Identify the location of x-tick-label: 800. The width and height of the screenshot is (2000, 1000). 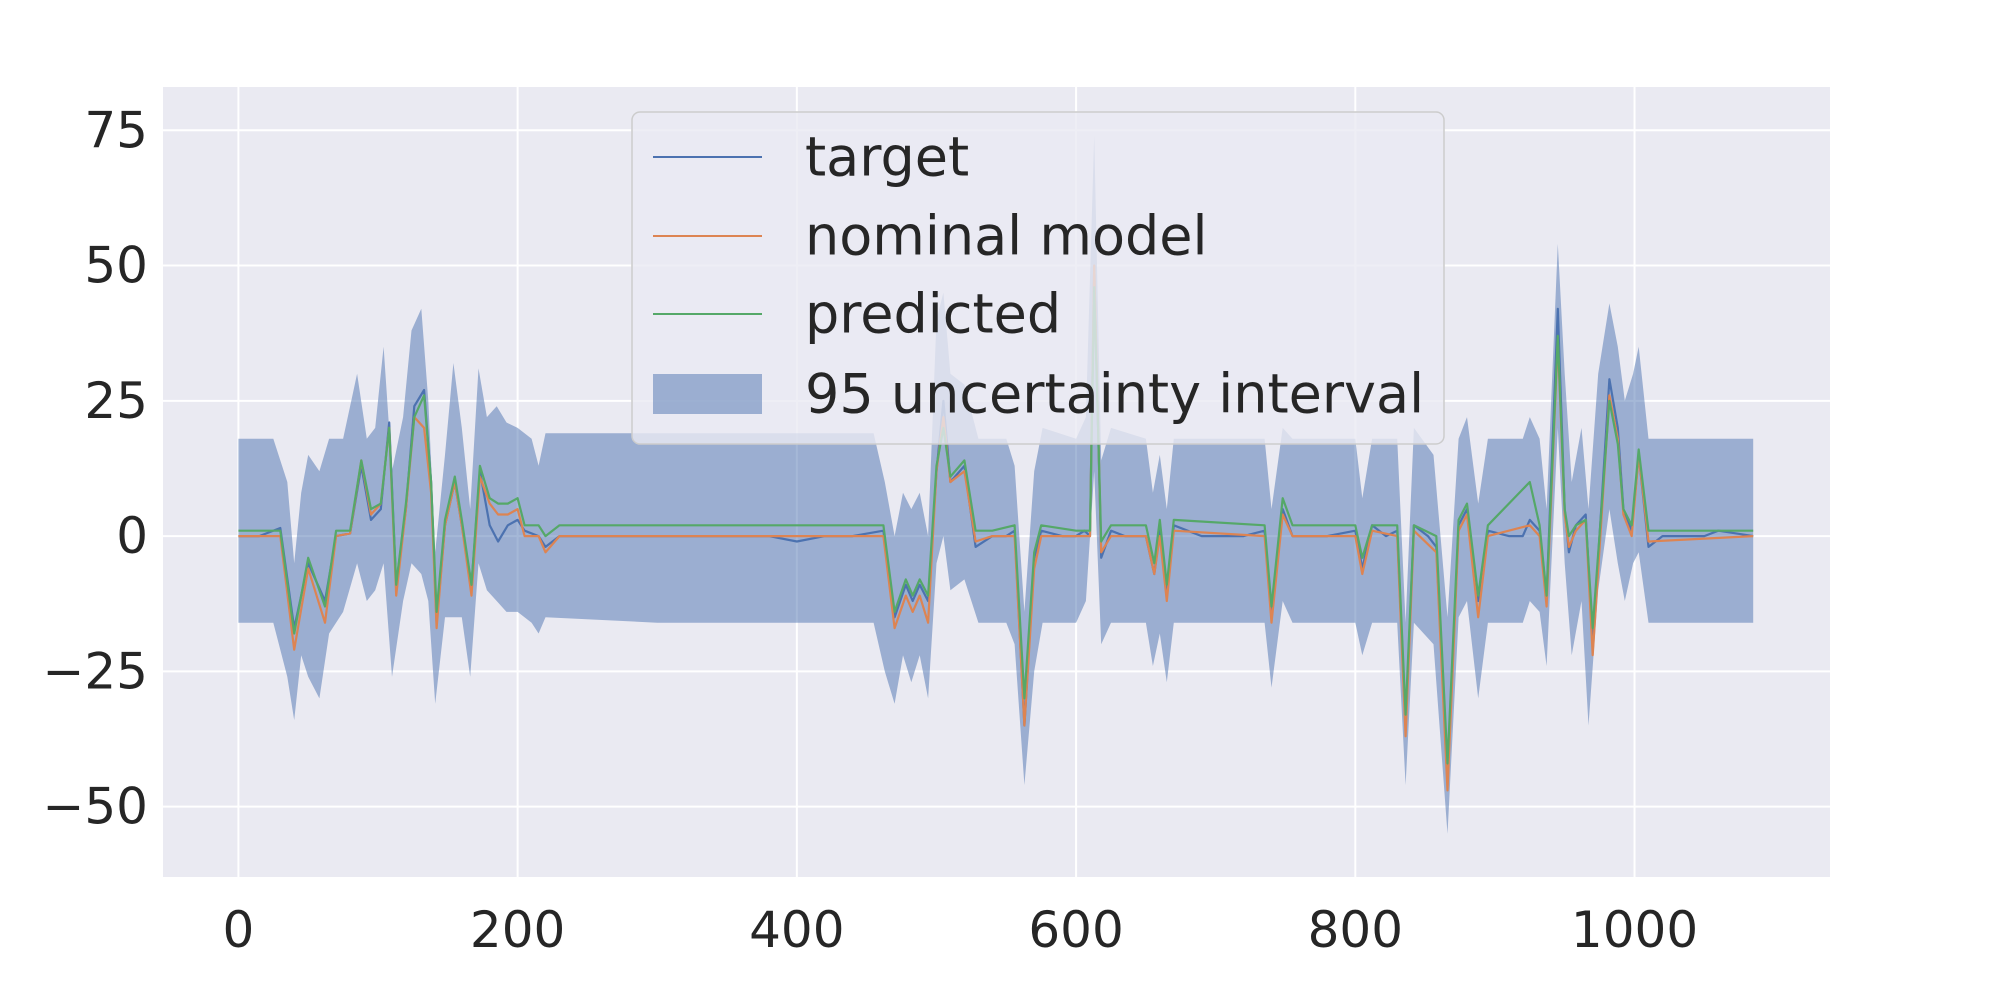
(1355, 930).